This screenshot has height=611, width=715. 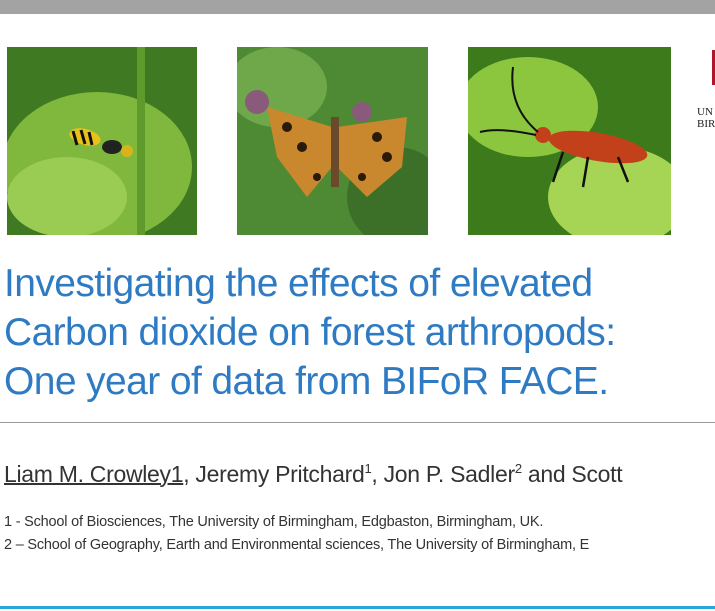 I want to click on butterfly-photo, so click(x=332, y=141).